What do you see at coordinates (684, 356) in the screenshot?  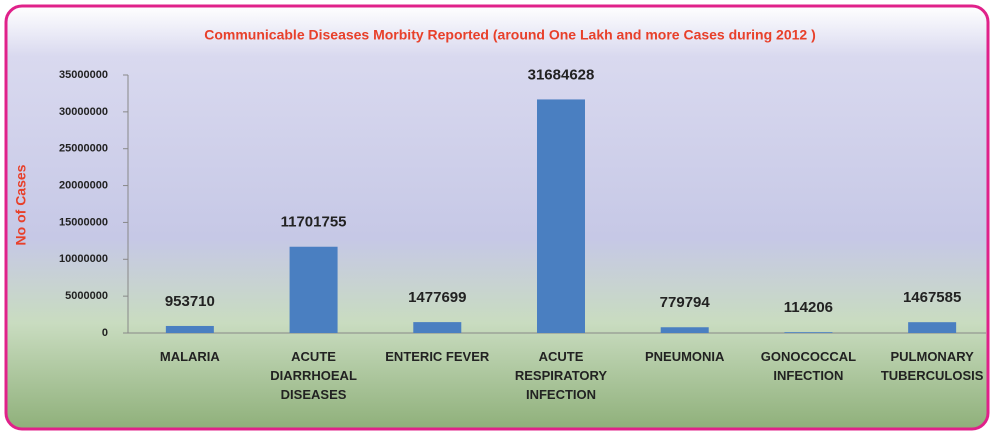 I see `x-tick-label: PNEUMONIA` at bounding box center [684, 356].